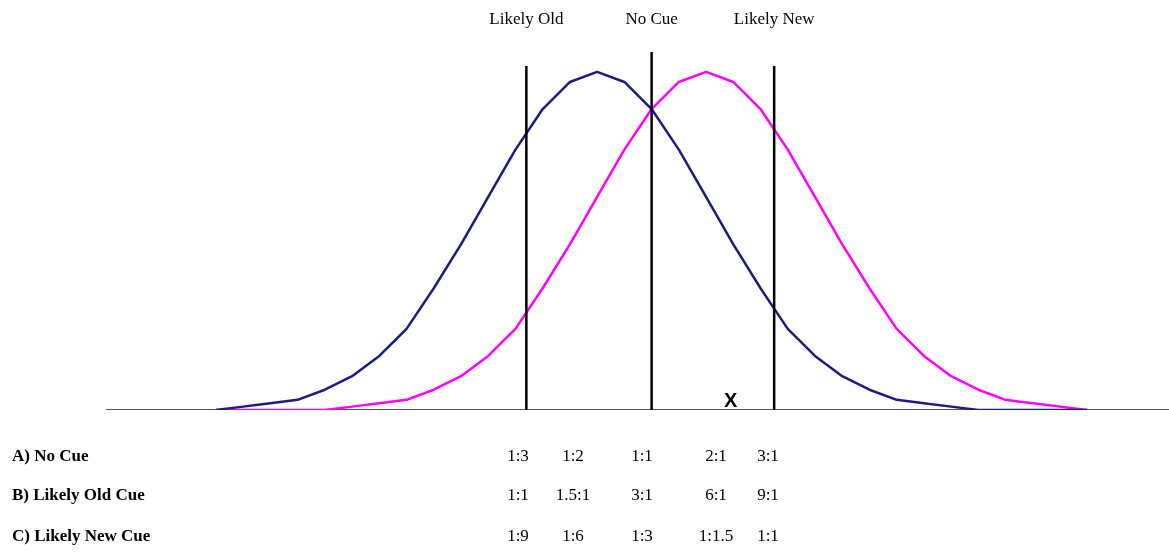 The image size is (1169, 555). What do you see at coordinates (81, 536) in the screenshot?
I see `text: C) Likely New Cue` at bounding box center [81, 536].